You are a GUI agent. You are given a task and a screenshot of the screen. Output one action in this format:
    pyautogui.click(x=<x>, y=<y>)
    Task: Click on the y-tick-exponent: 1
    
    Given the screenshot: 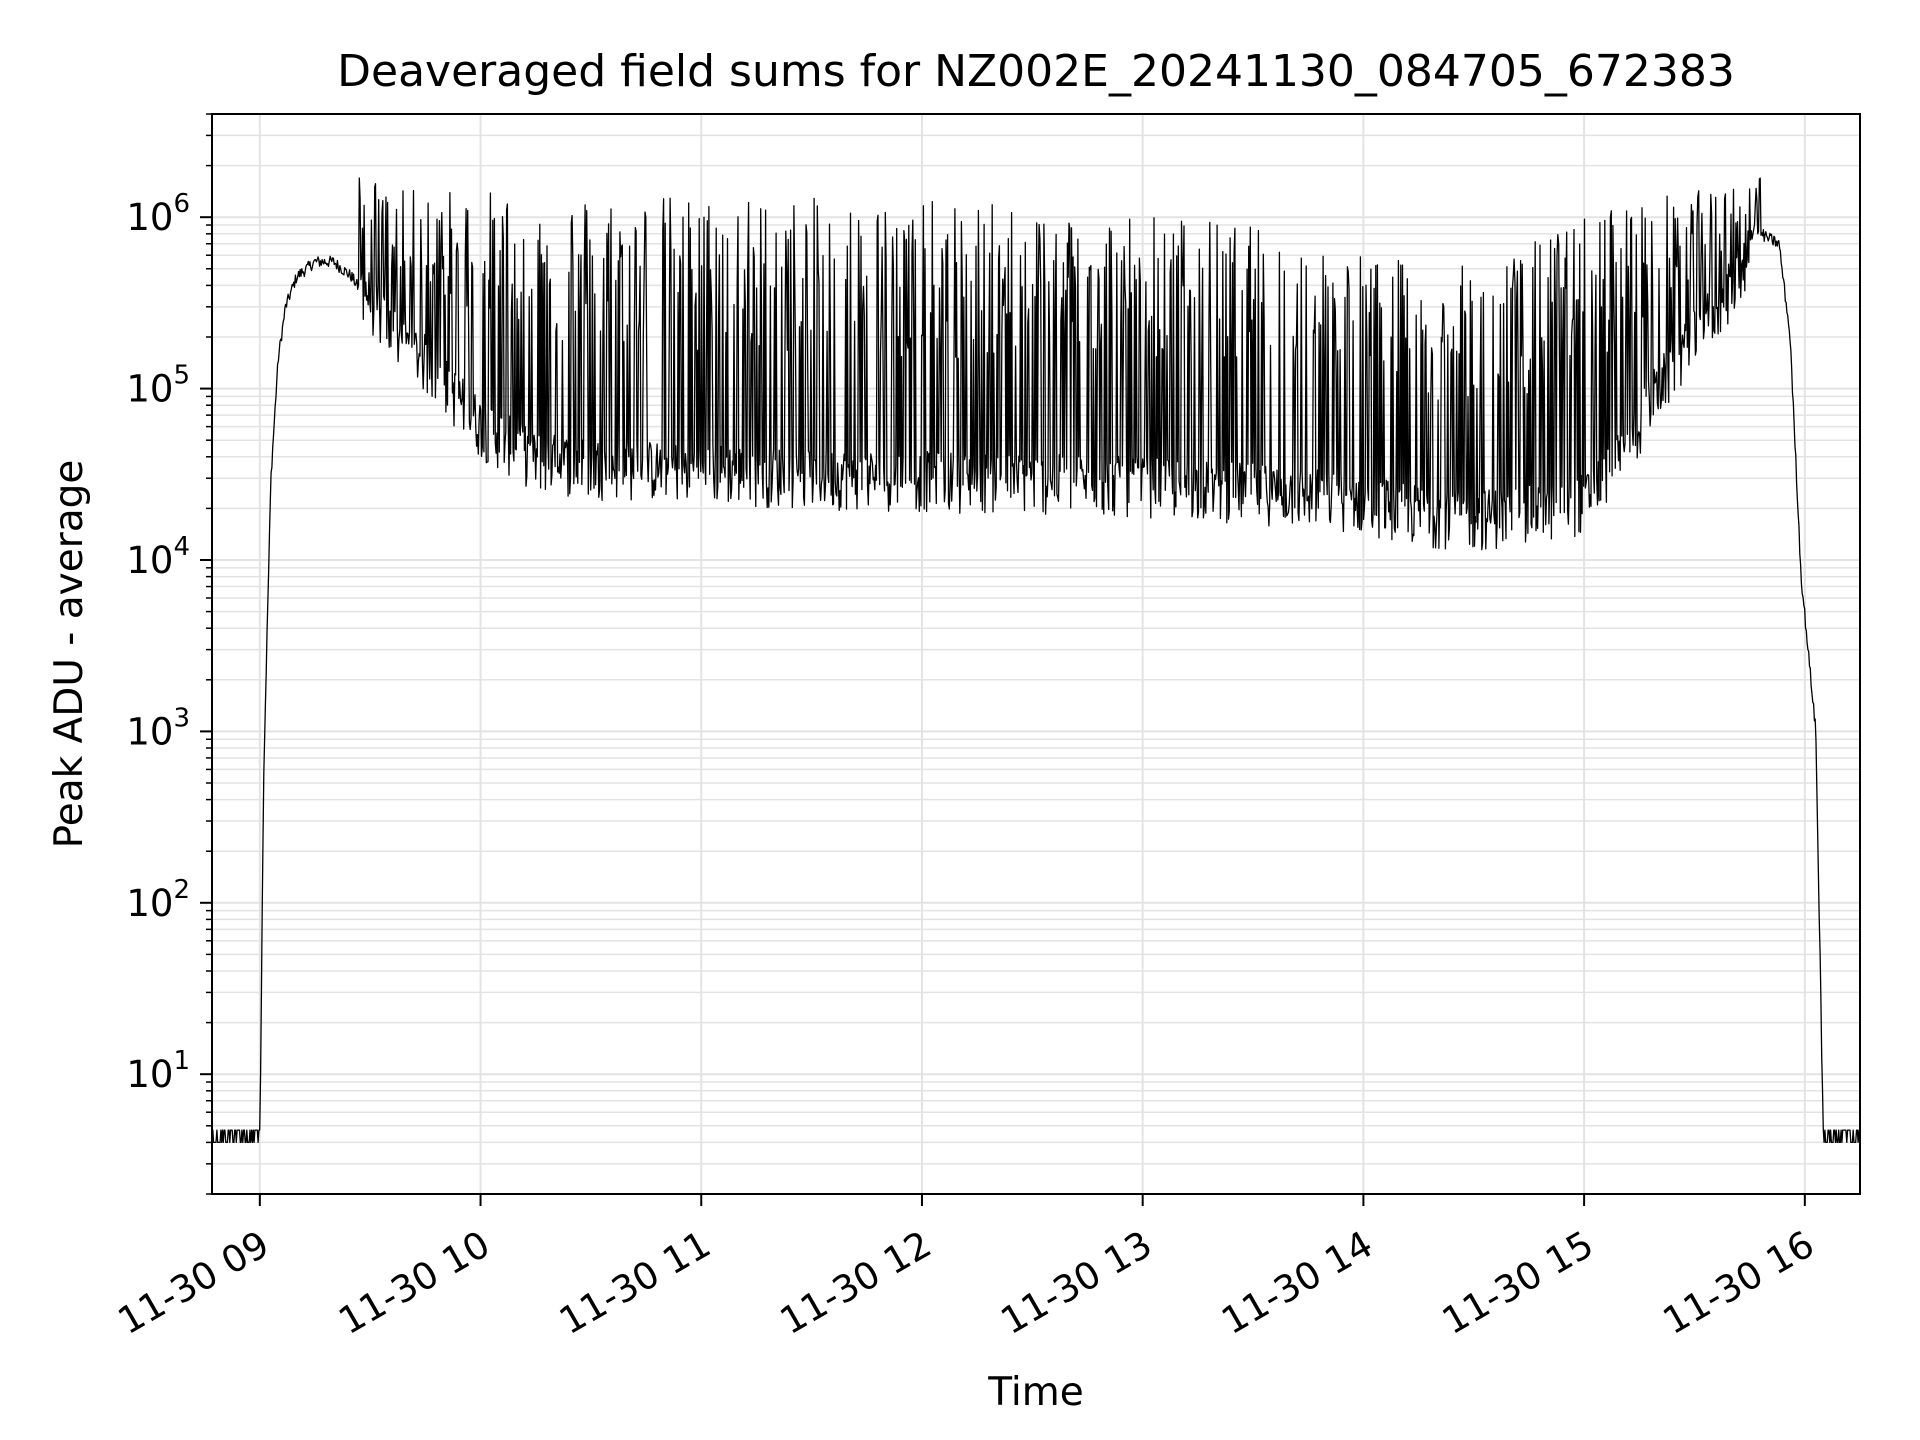 What is the action you would take?
    pyautogui.click(x=181, y=1061)
    